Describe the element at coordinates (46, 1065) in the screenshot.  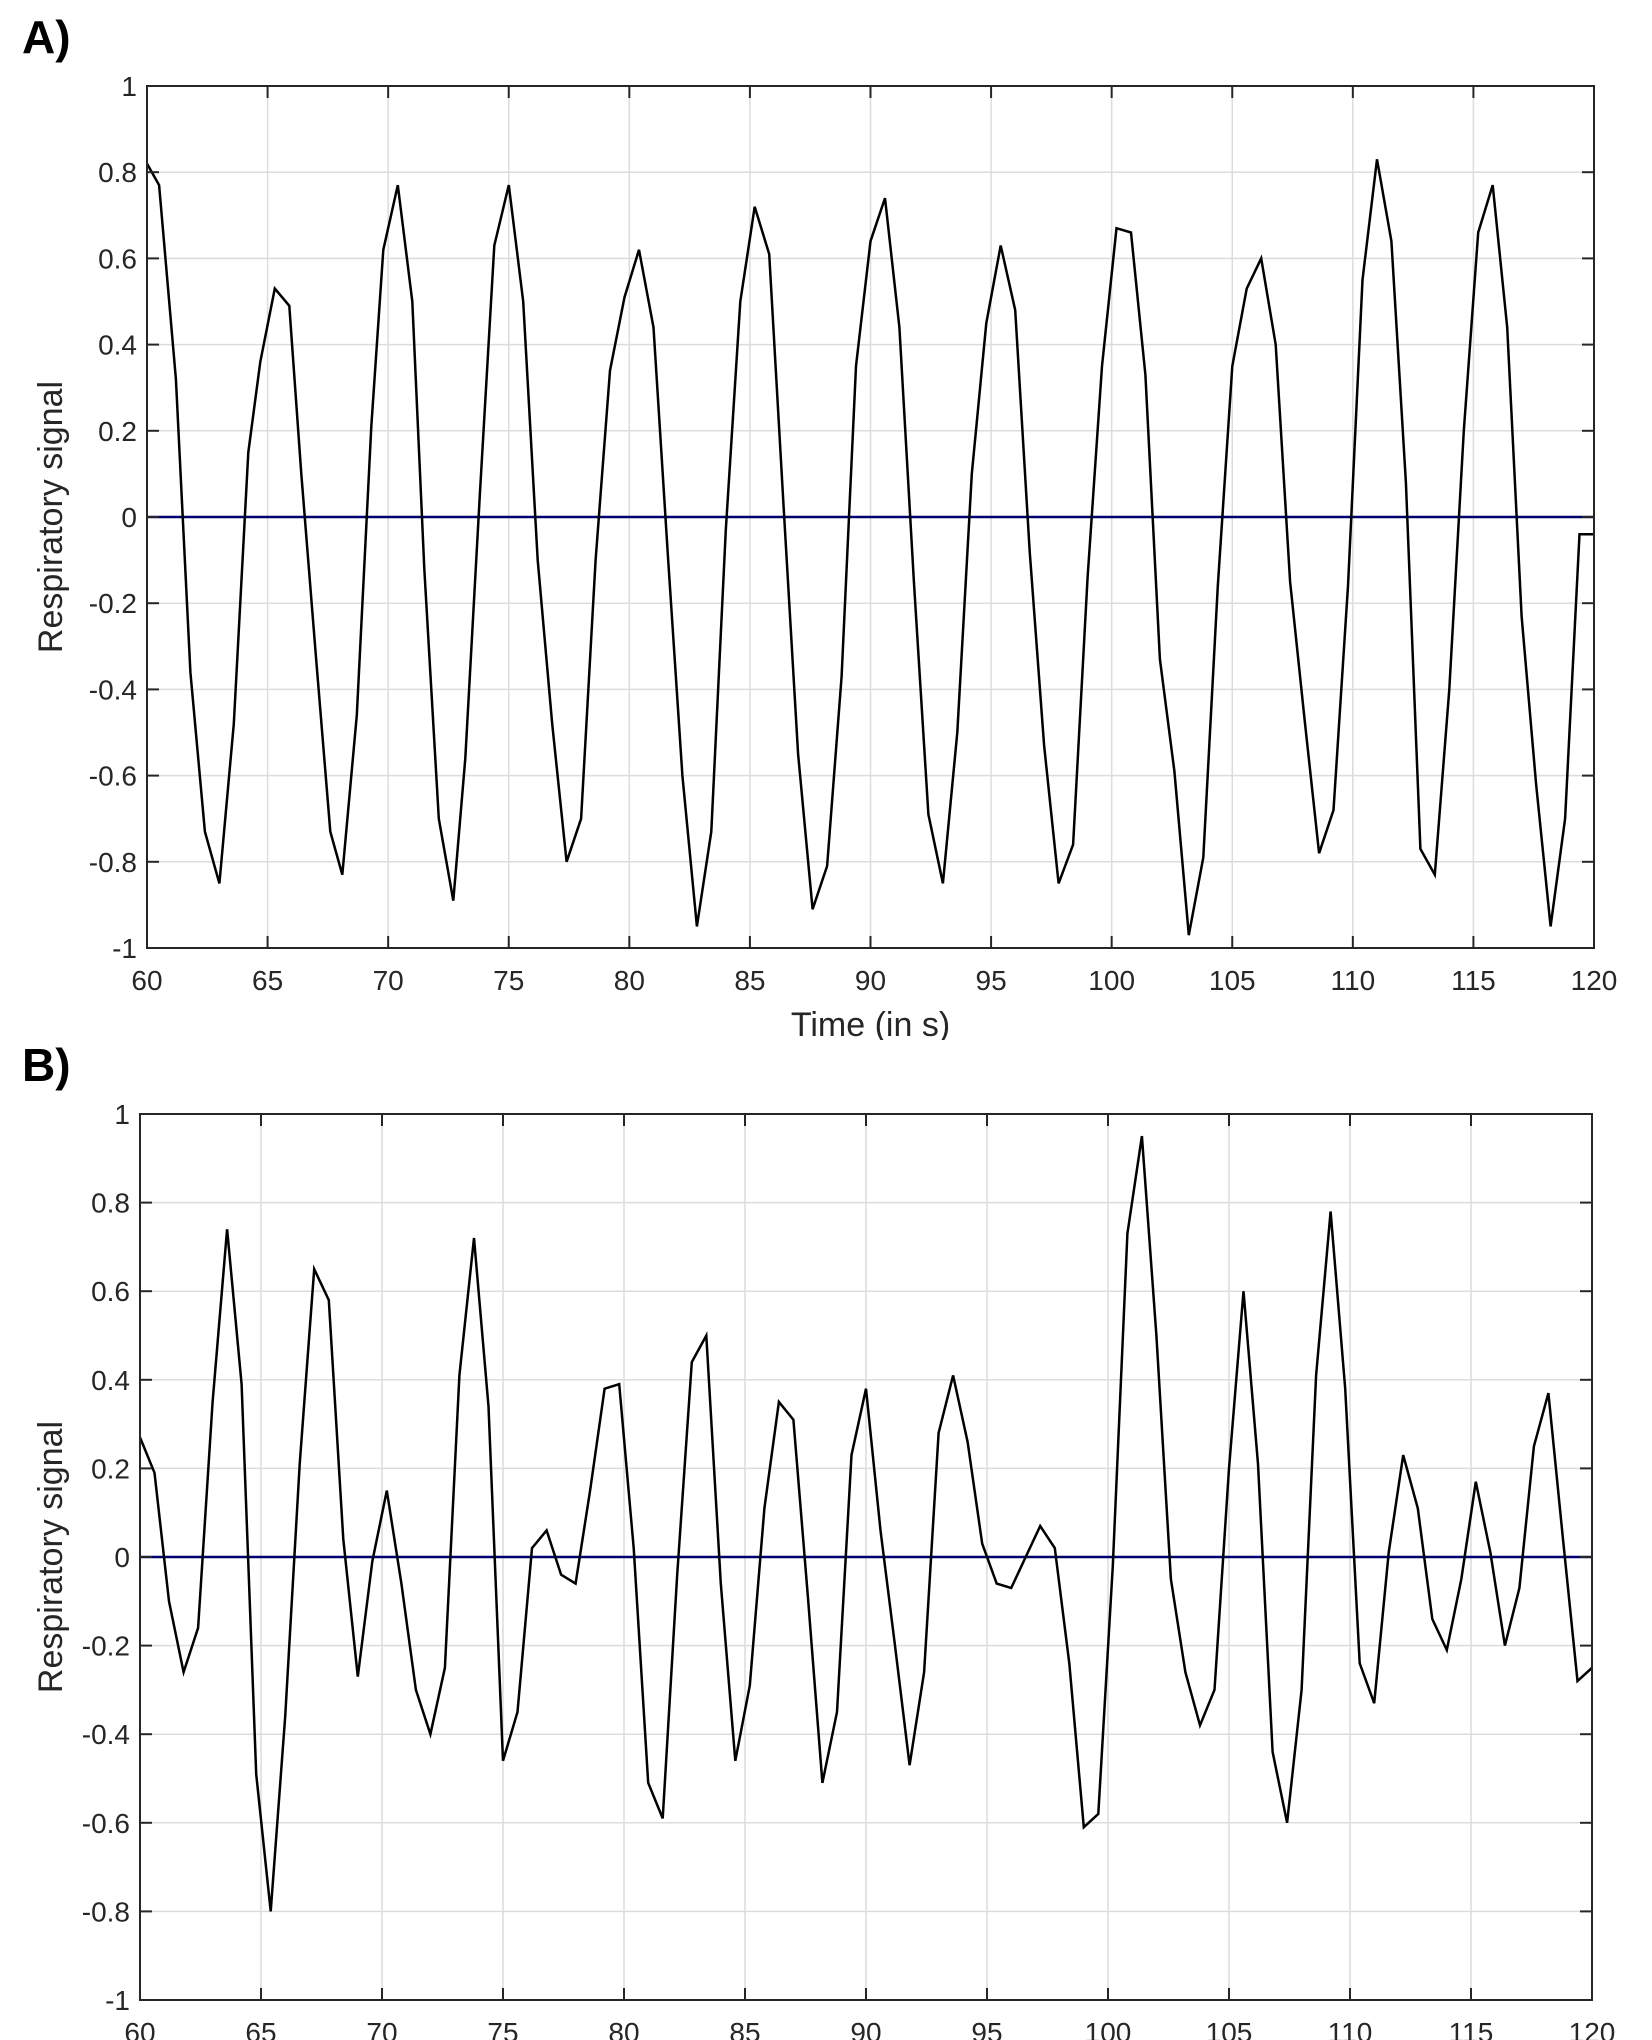
I see `panel-label-b: B)` at that location.